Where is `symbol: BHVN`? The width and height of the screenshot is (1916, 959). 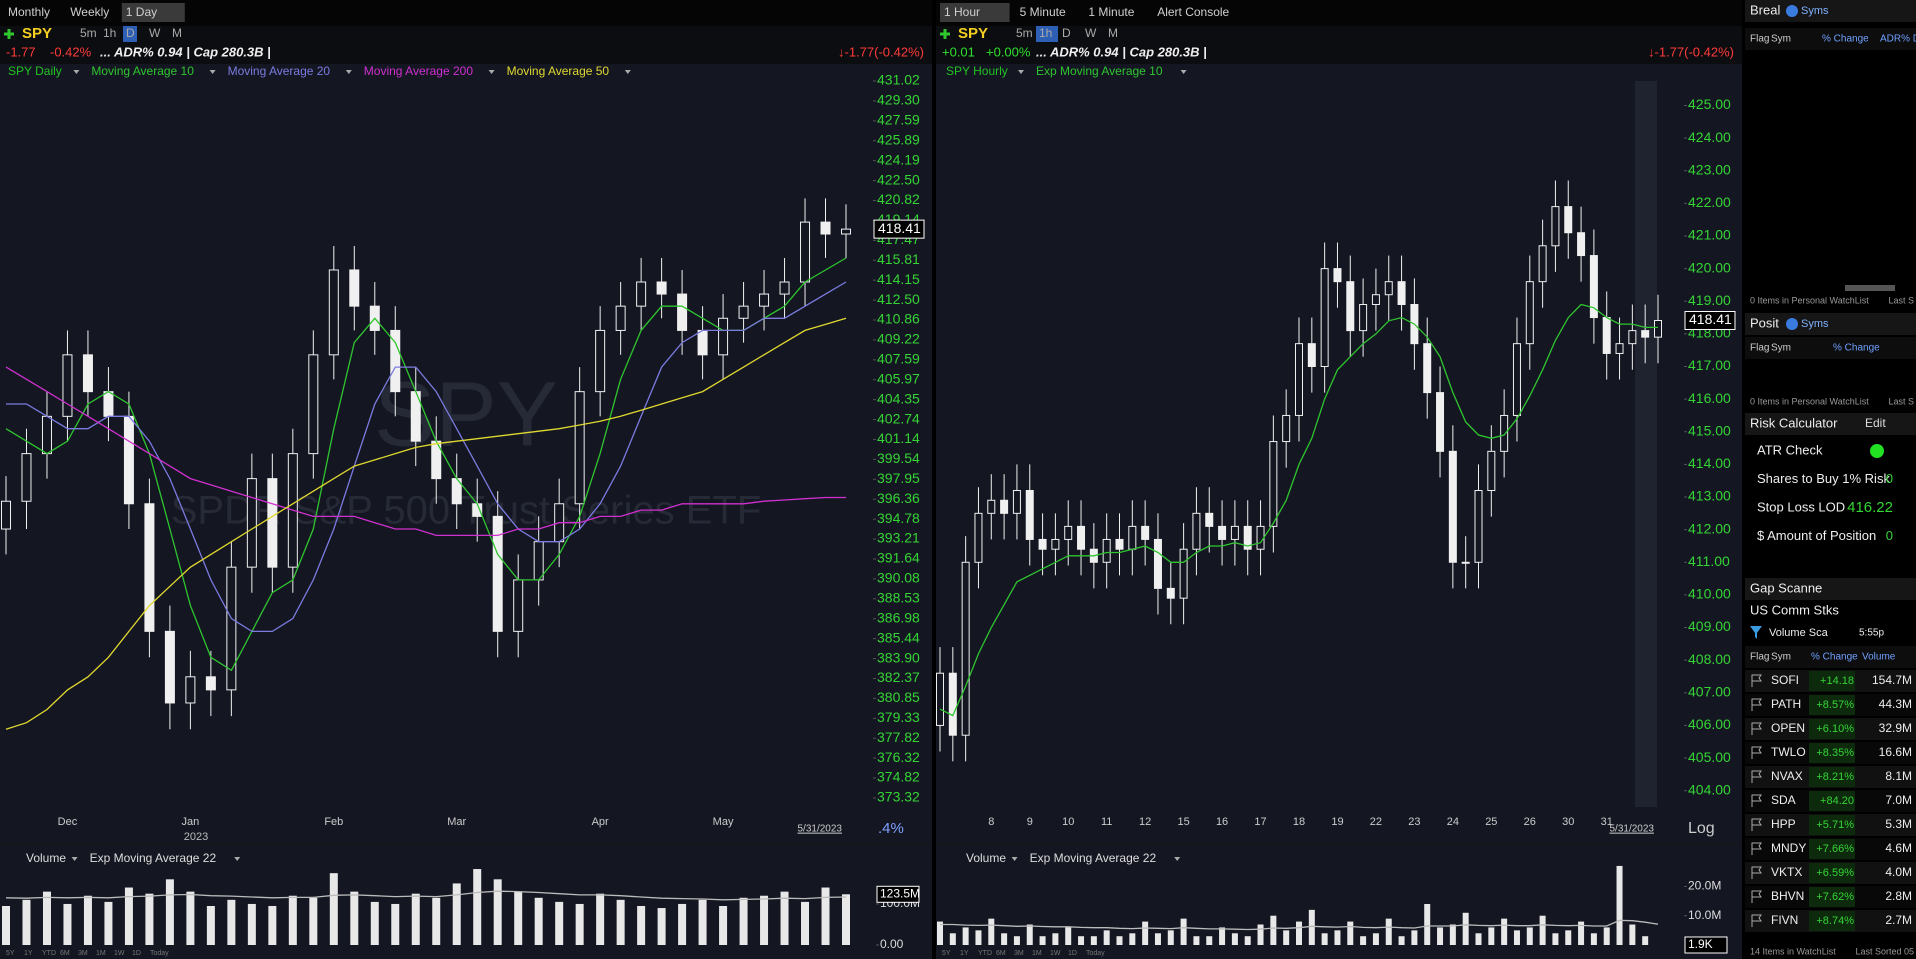
symbol: BHVN is located at coordinates (1787, 896).